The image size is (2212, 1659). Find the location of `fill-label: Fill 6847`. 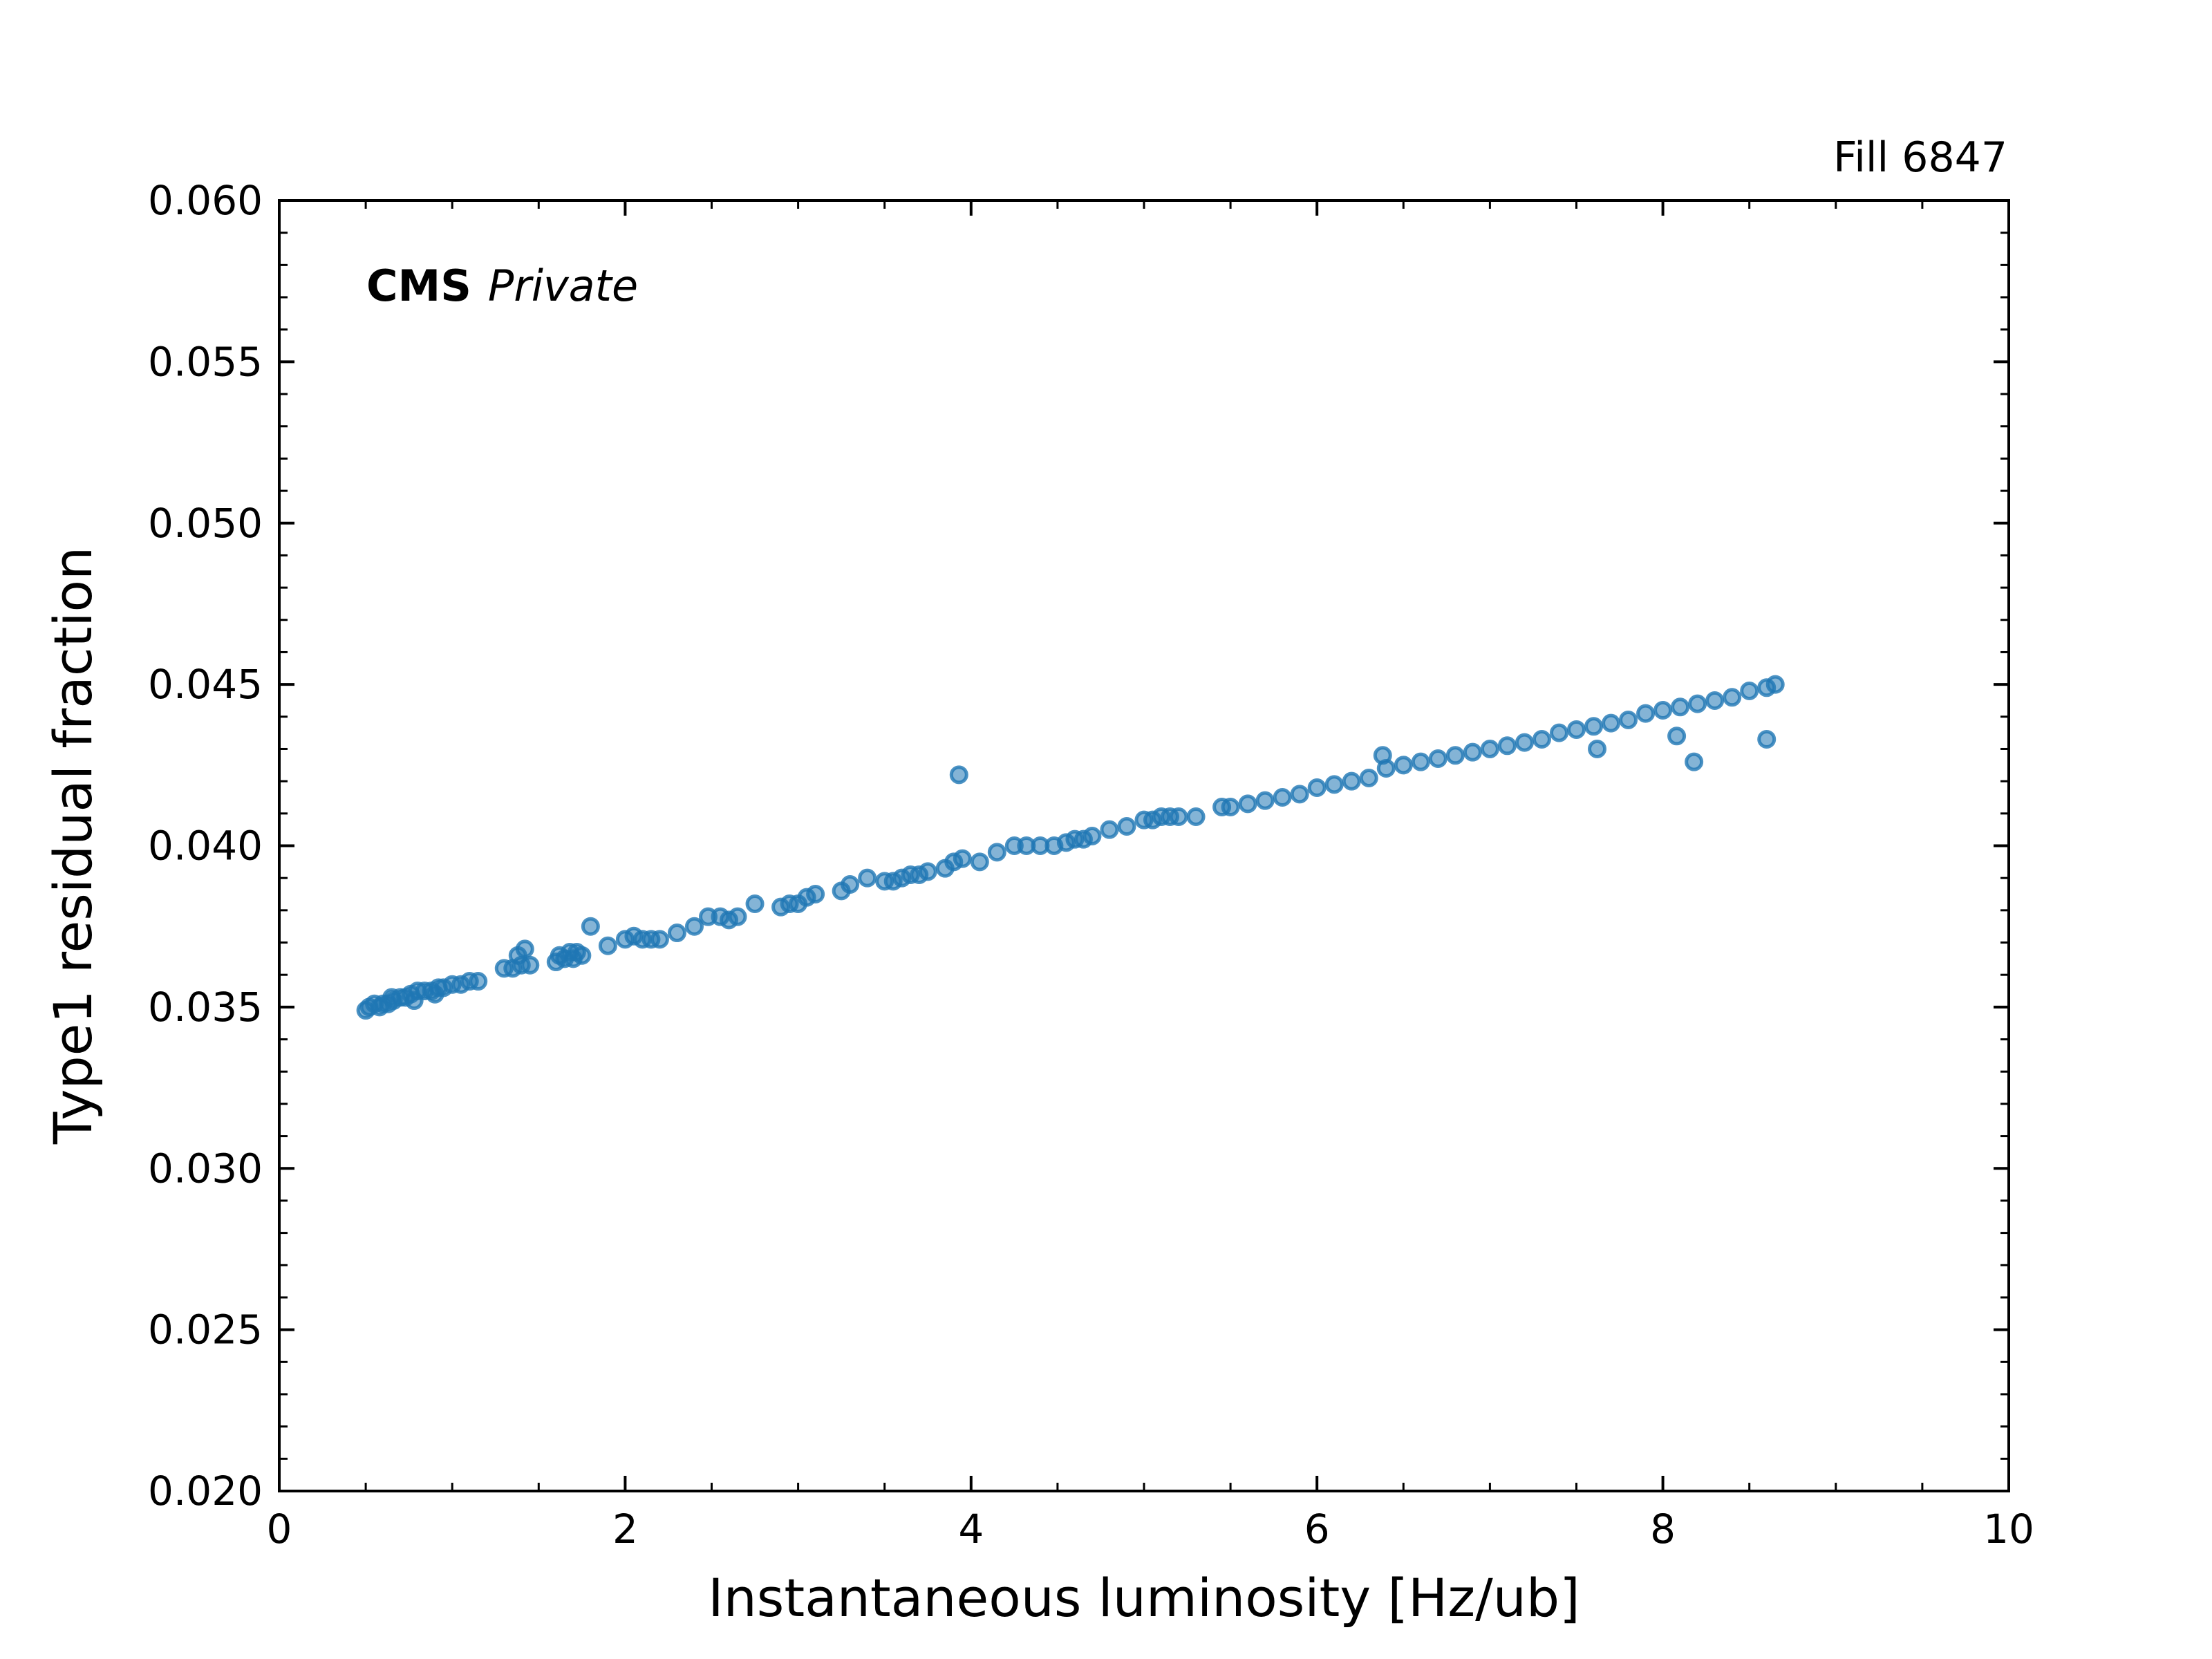

fill-label: Fill 6847 is located at coordinates (1920, 157).